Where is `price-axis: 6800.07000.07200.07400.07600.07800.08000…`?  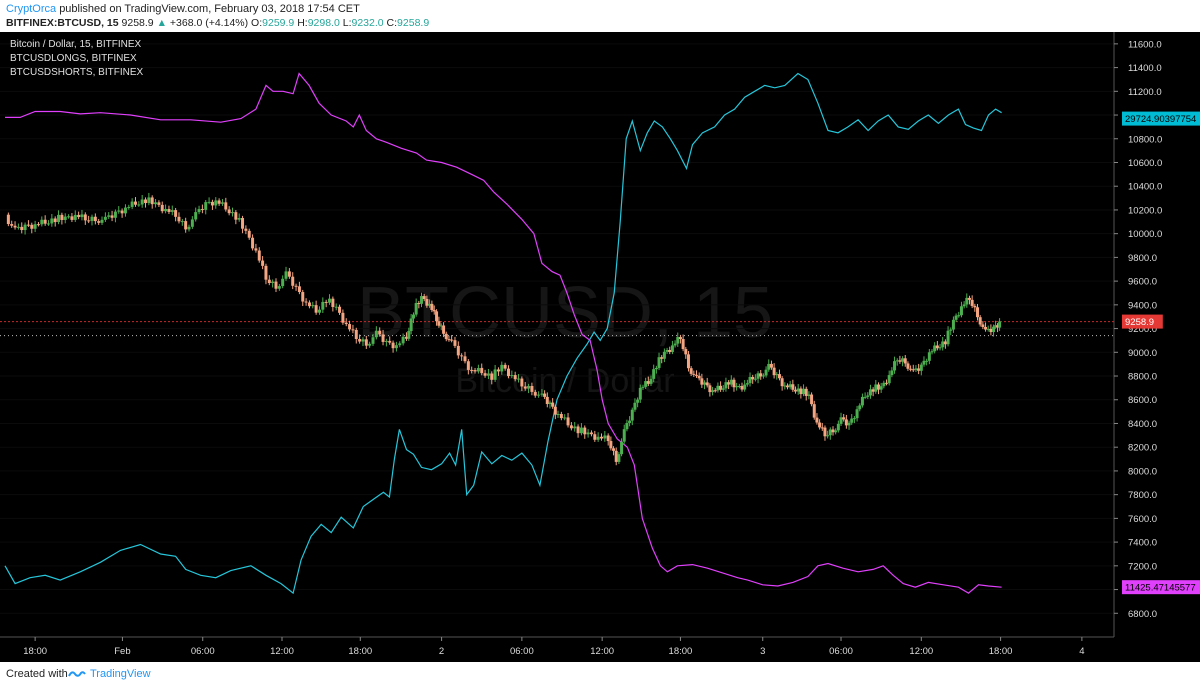
price-axis: 6800.07000.07200.07400.07600.07800.08000… is located at coordinates (1138, 329).